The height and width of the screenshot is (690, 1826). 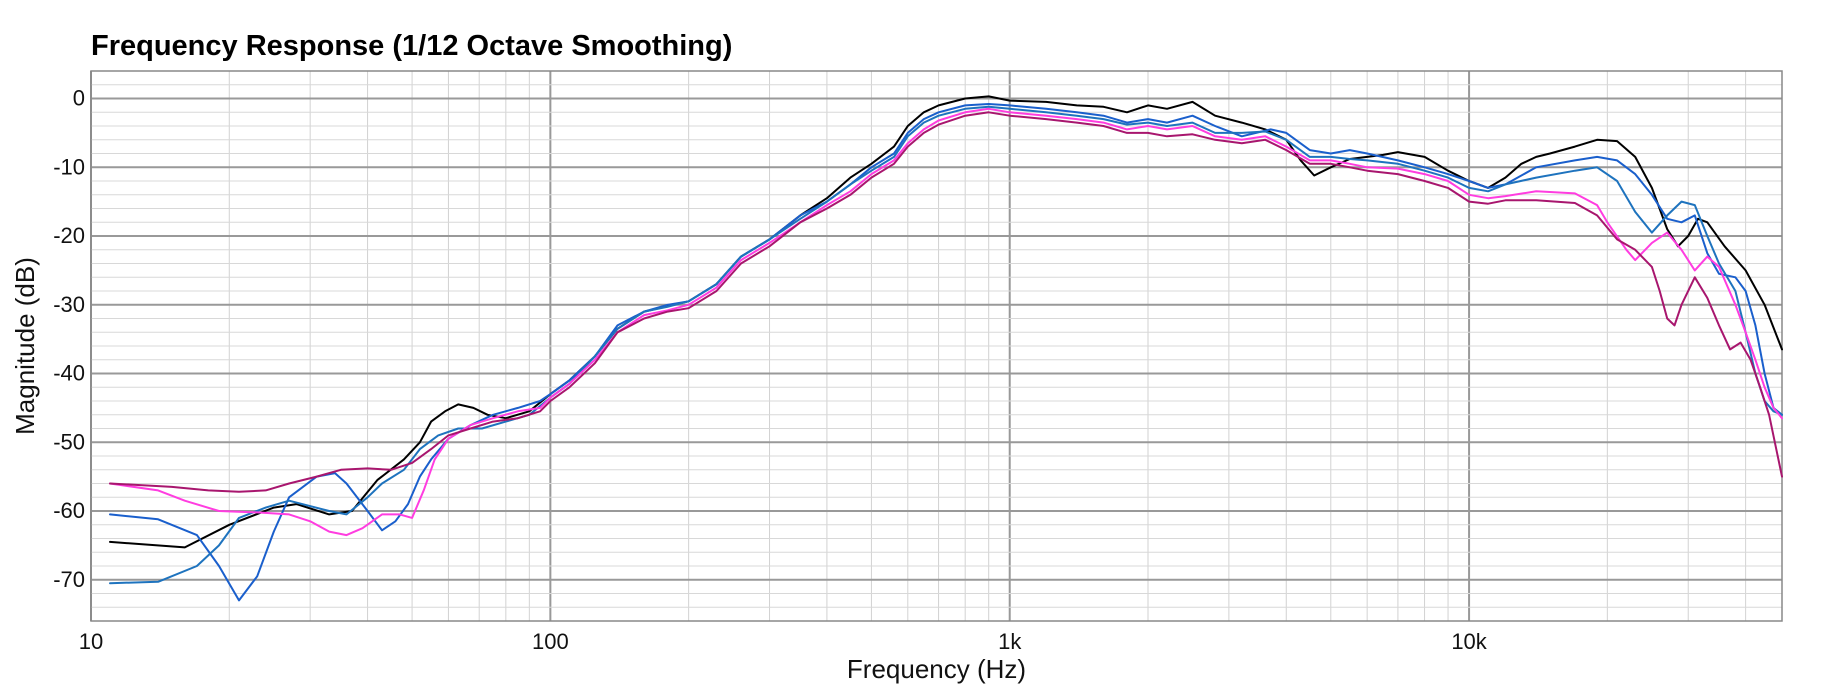 What do you see at coordinates (1010, 641) in the screenshot?
I see `x-tick-label: 1k` at bounding box center [1010, 641].